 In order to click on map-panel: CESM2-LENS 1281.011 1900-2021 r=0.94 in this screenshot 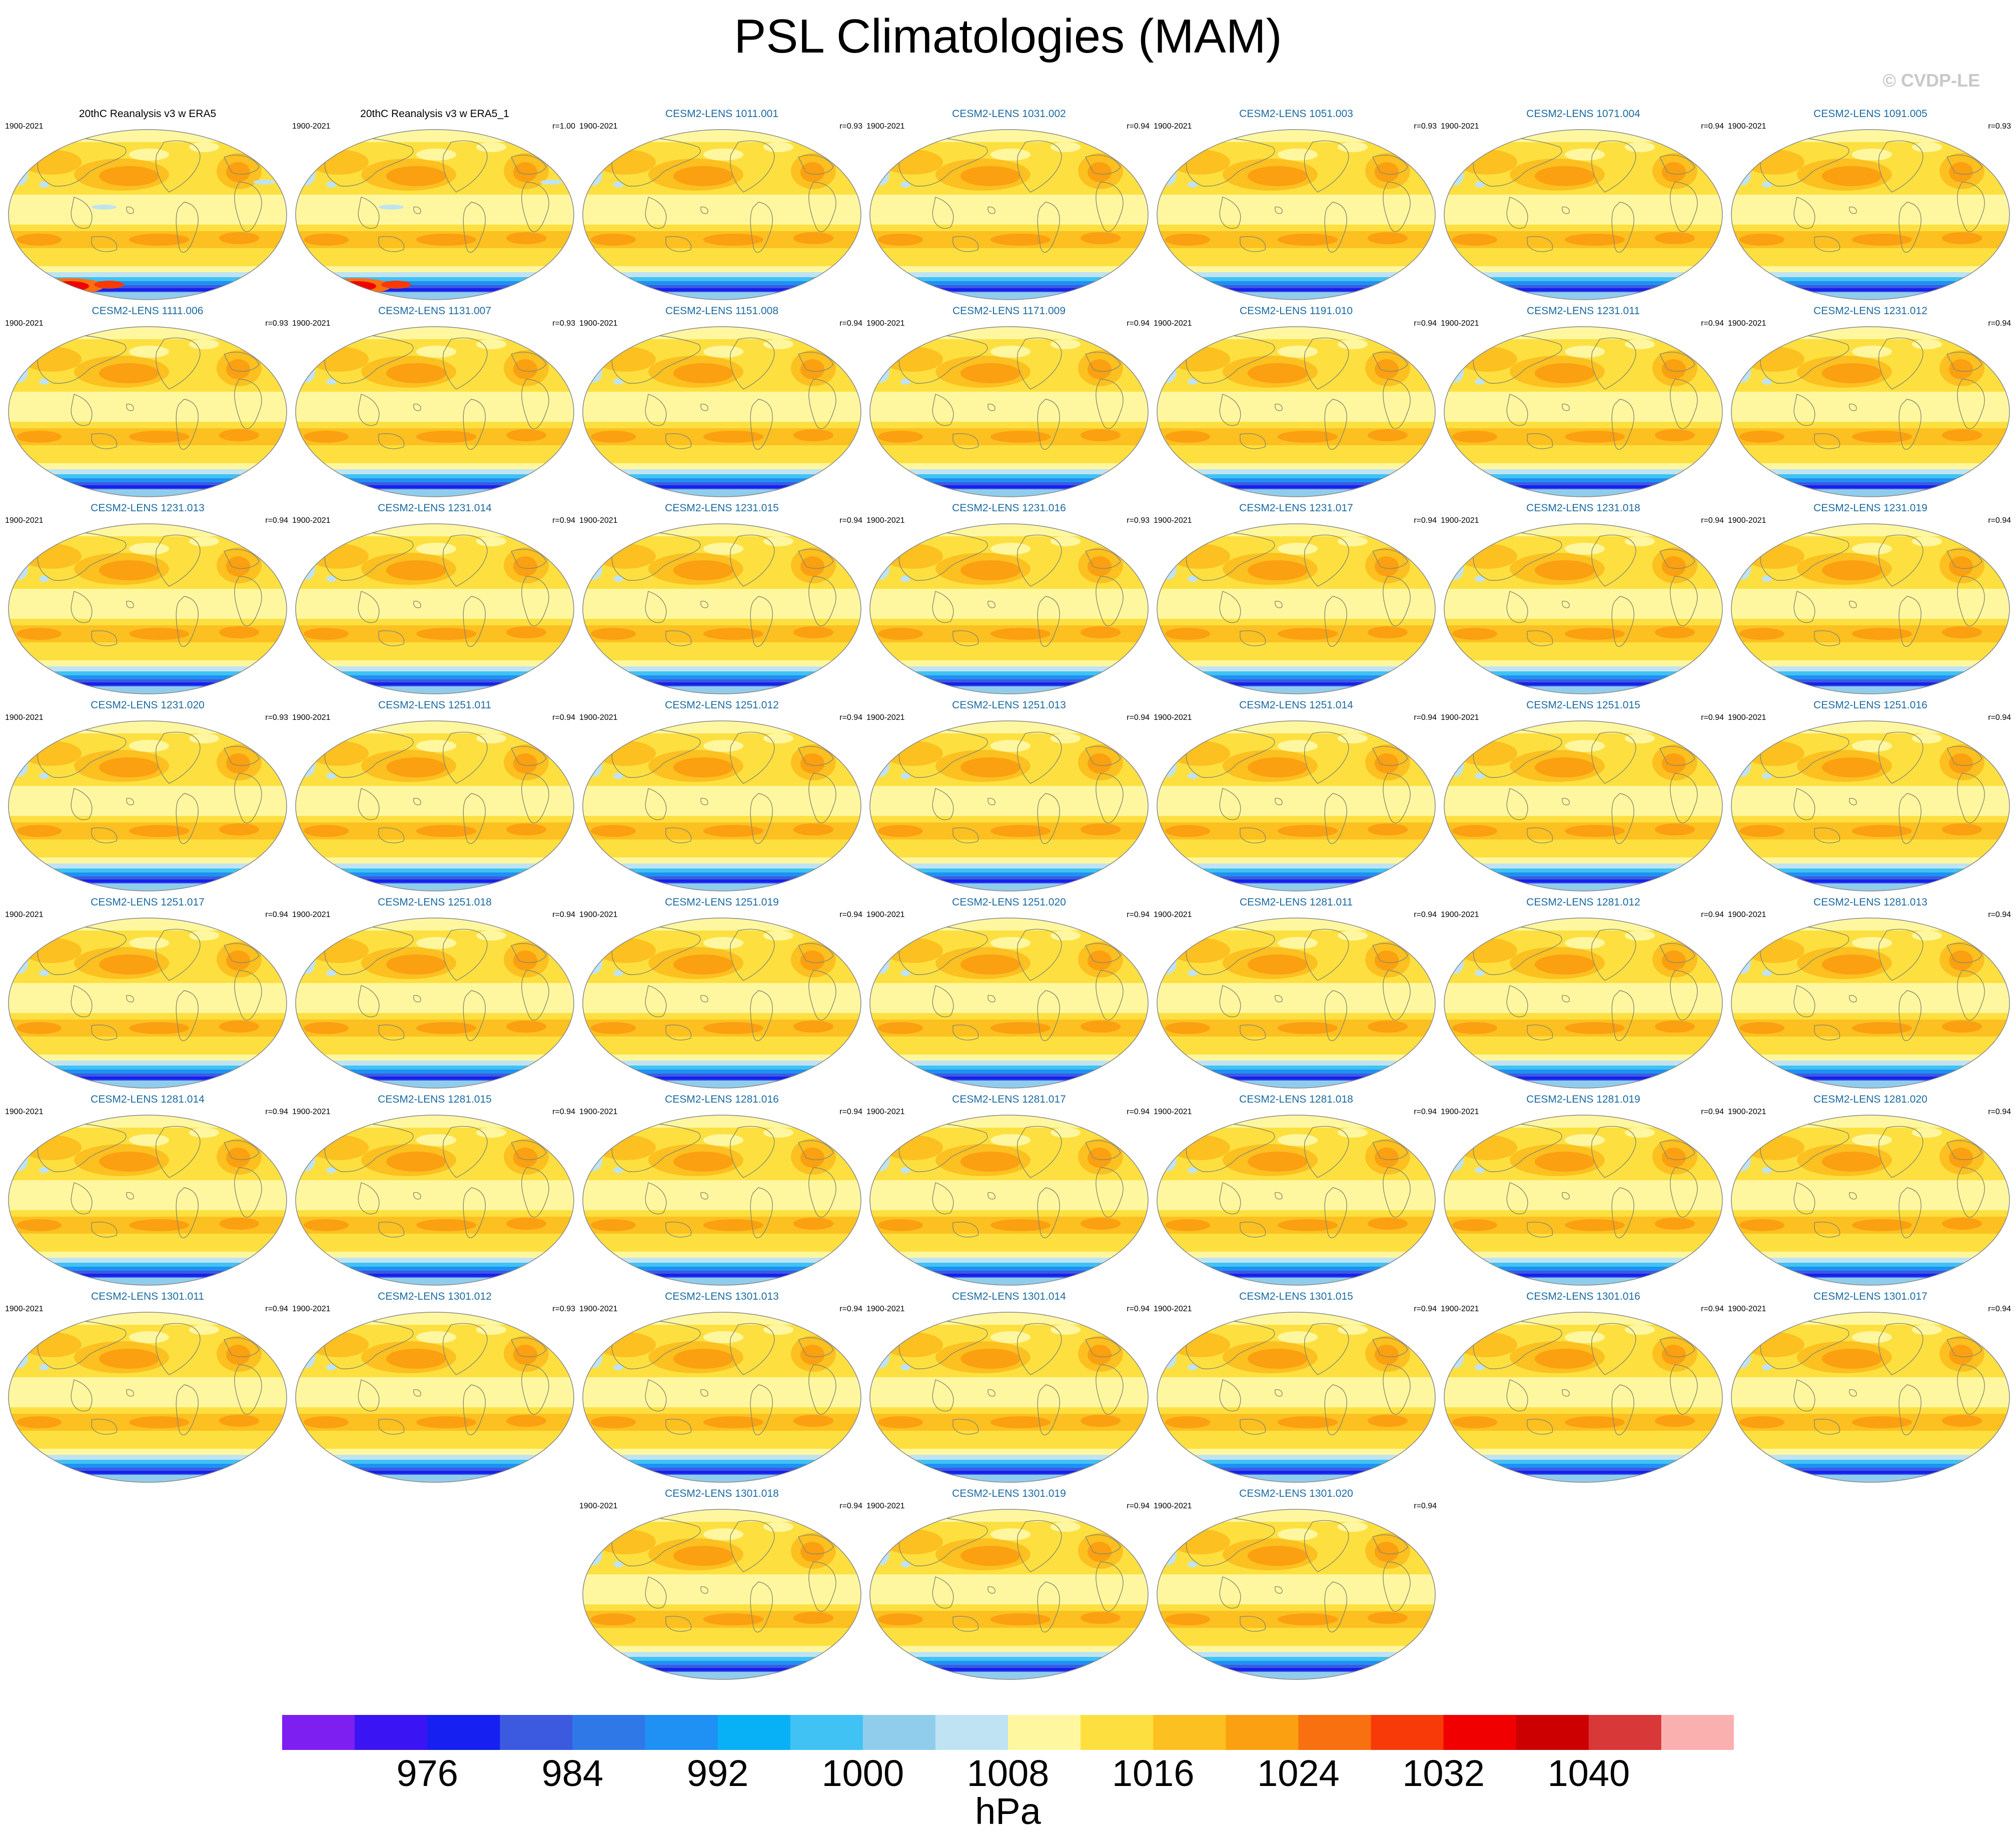, I will do `click(1296, 994)`.